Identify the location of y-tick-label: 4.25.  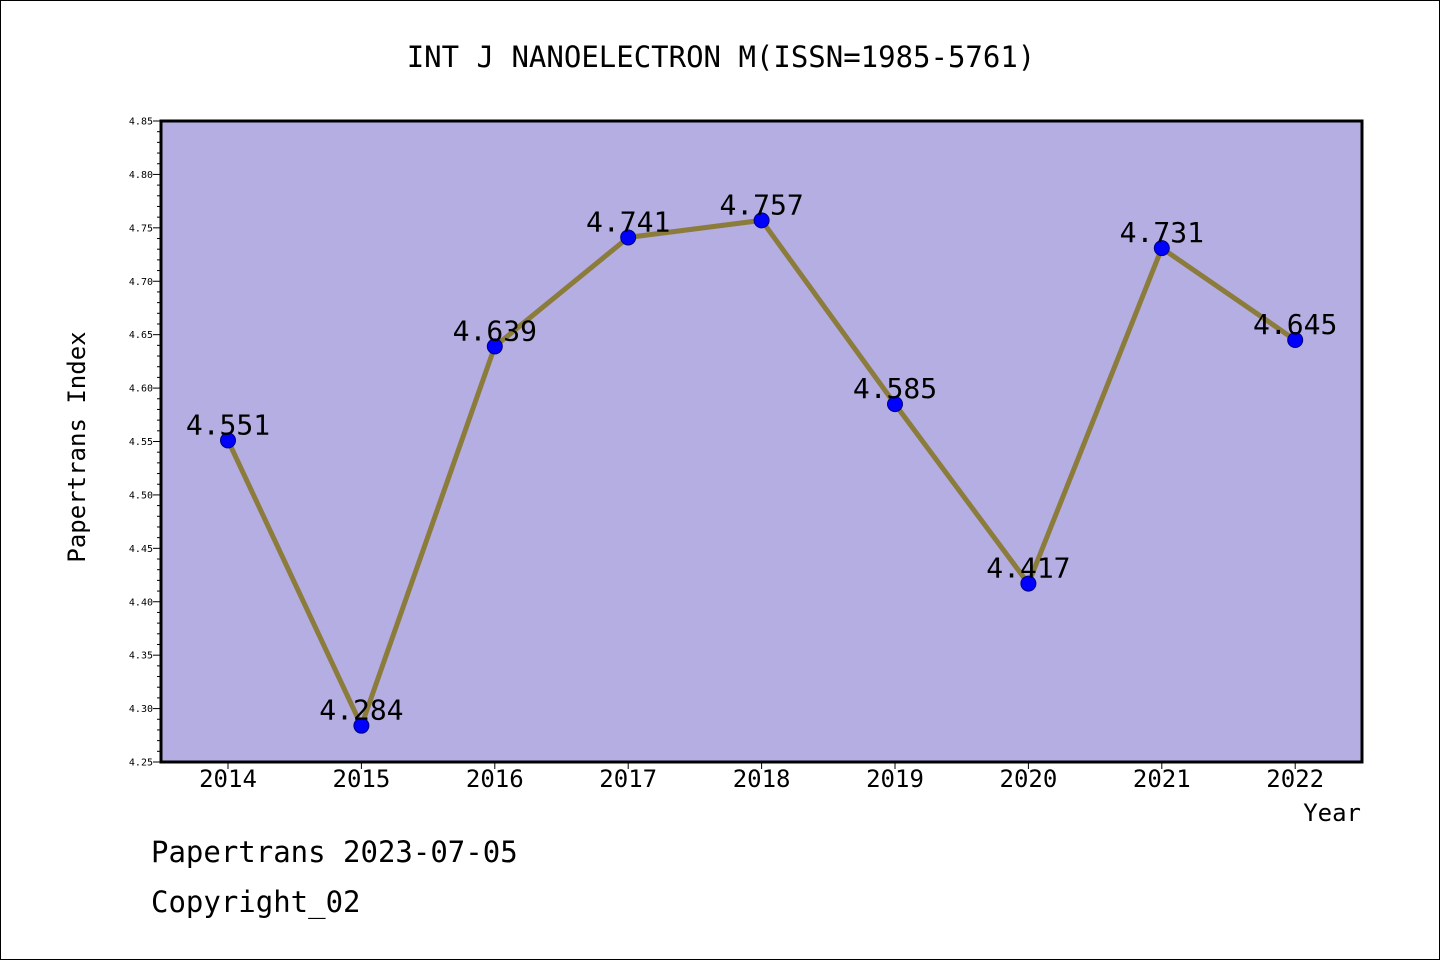
(141, 763).